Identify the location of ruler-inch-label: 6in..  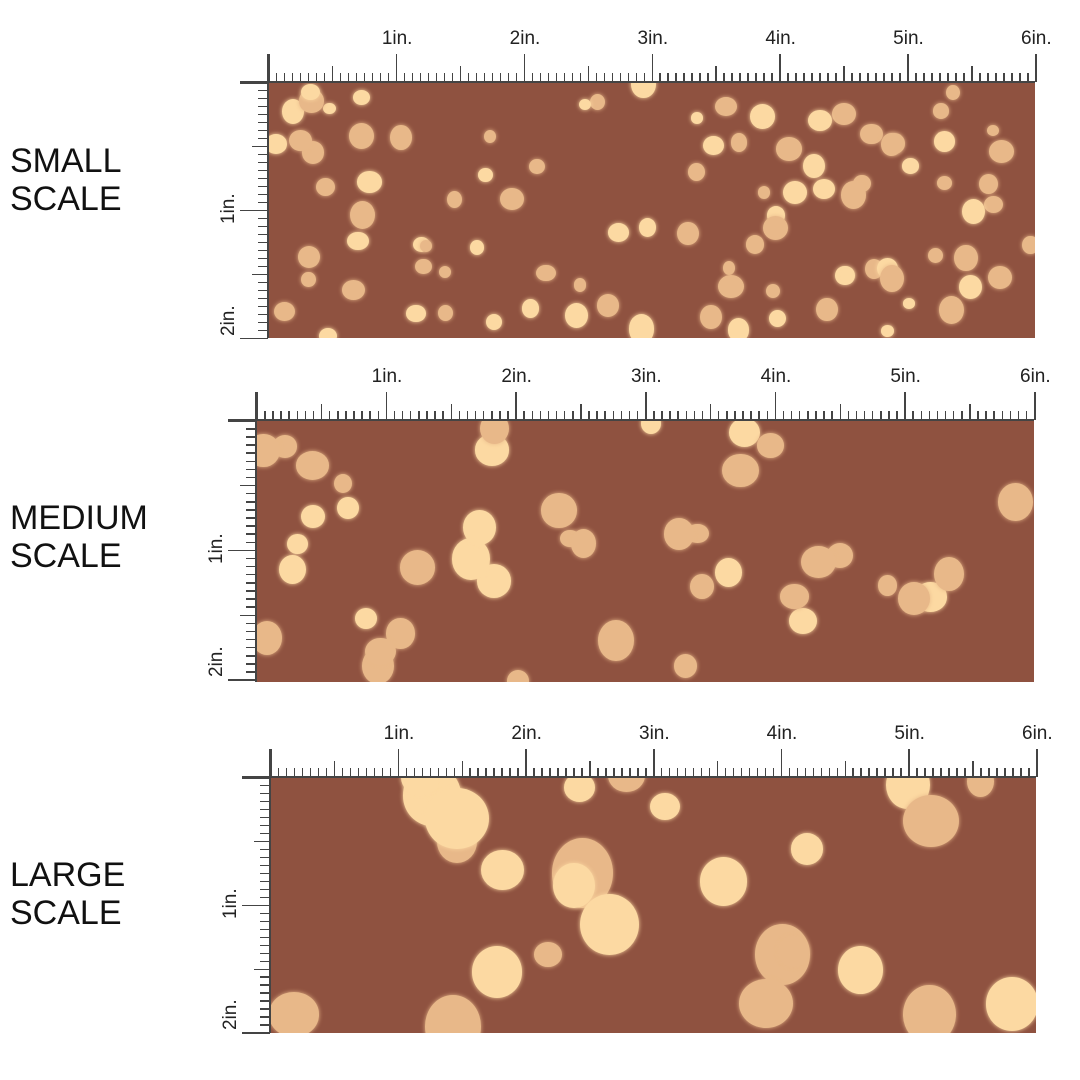
(1037, 733).